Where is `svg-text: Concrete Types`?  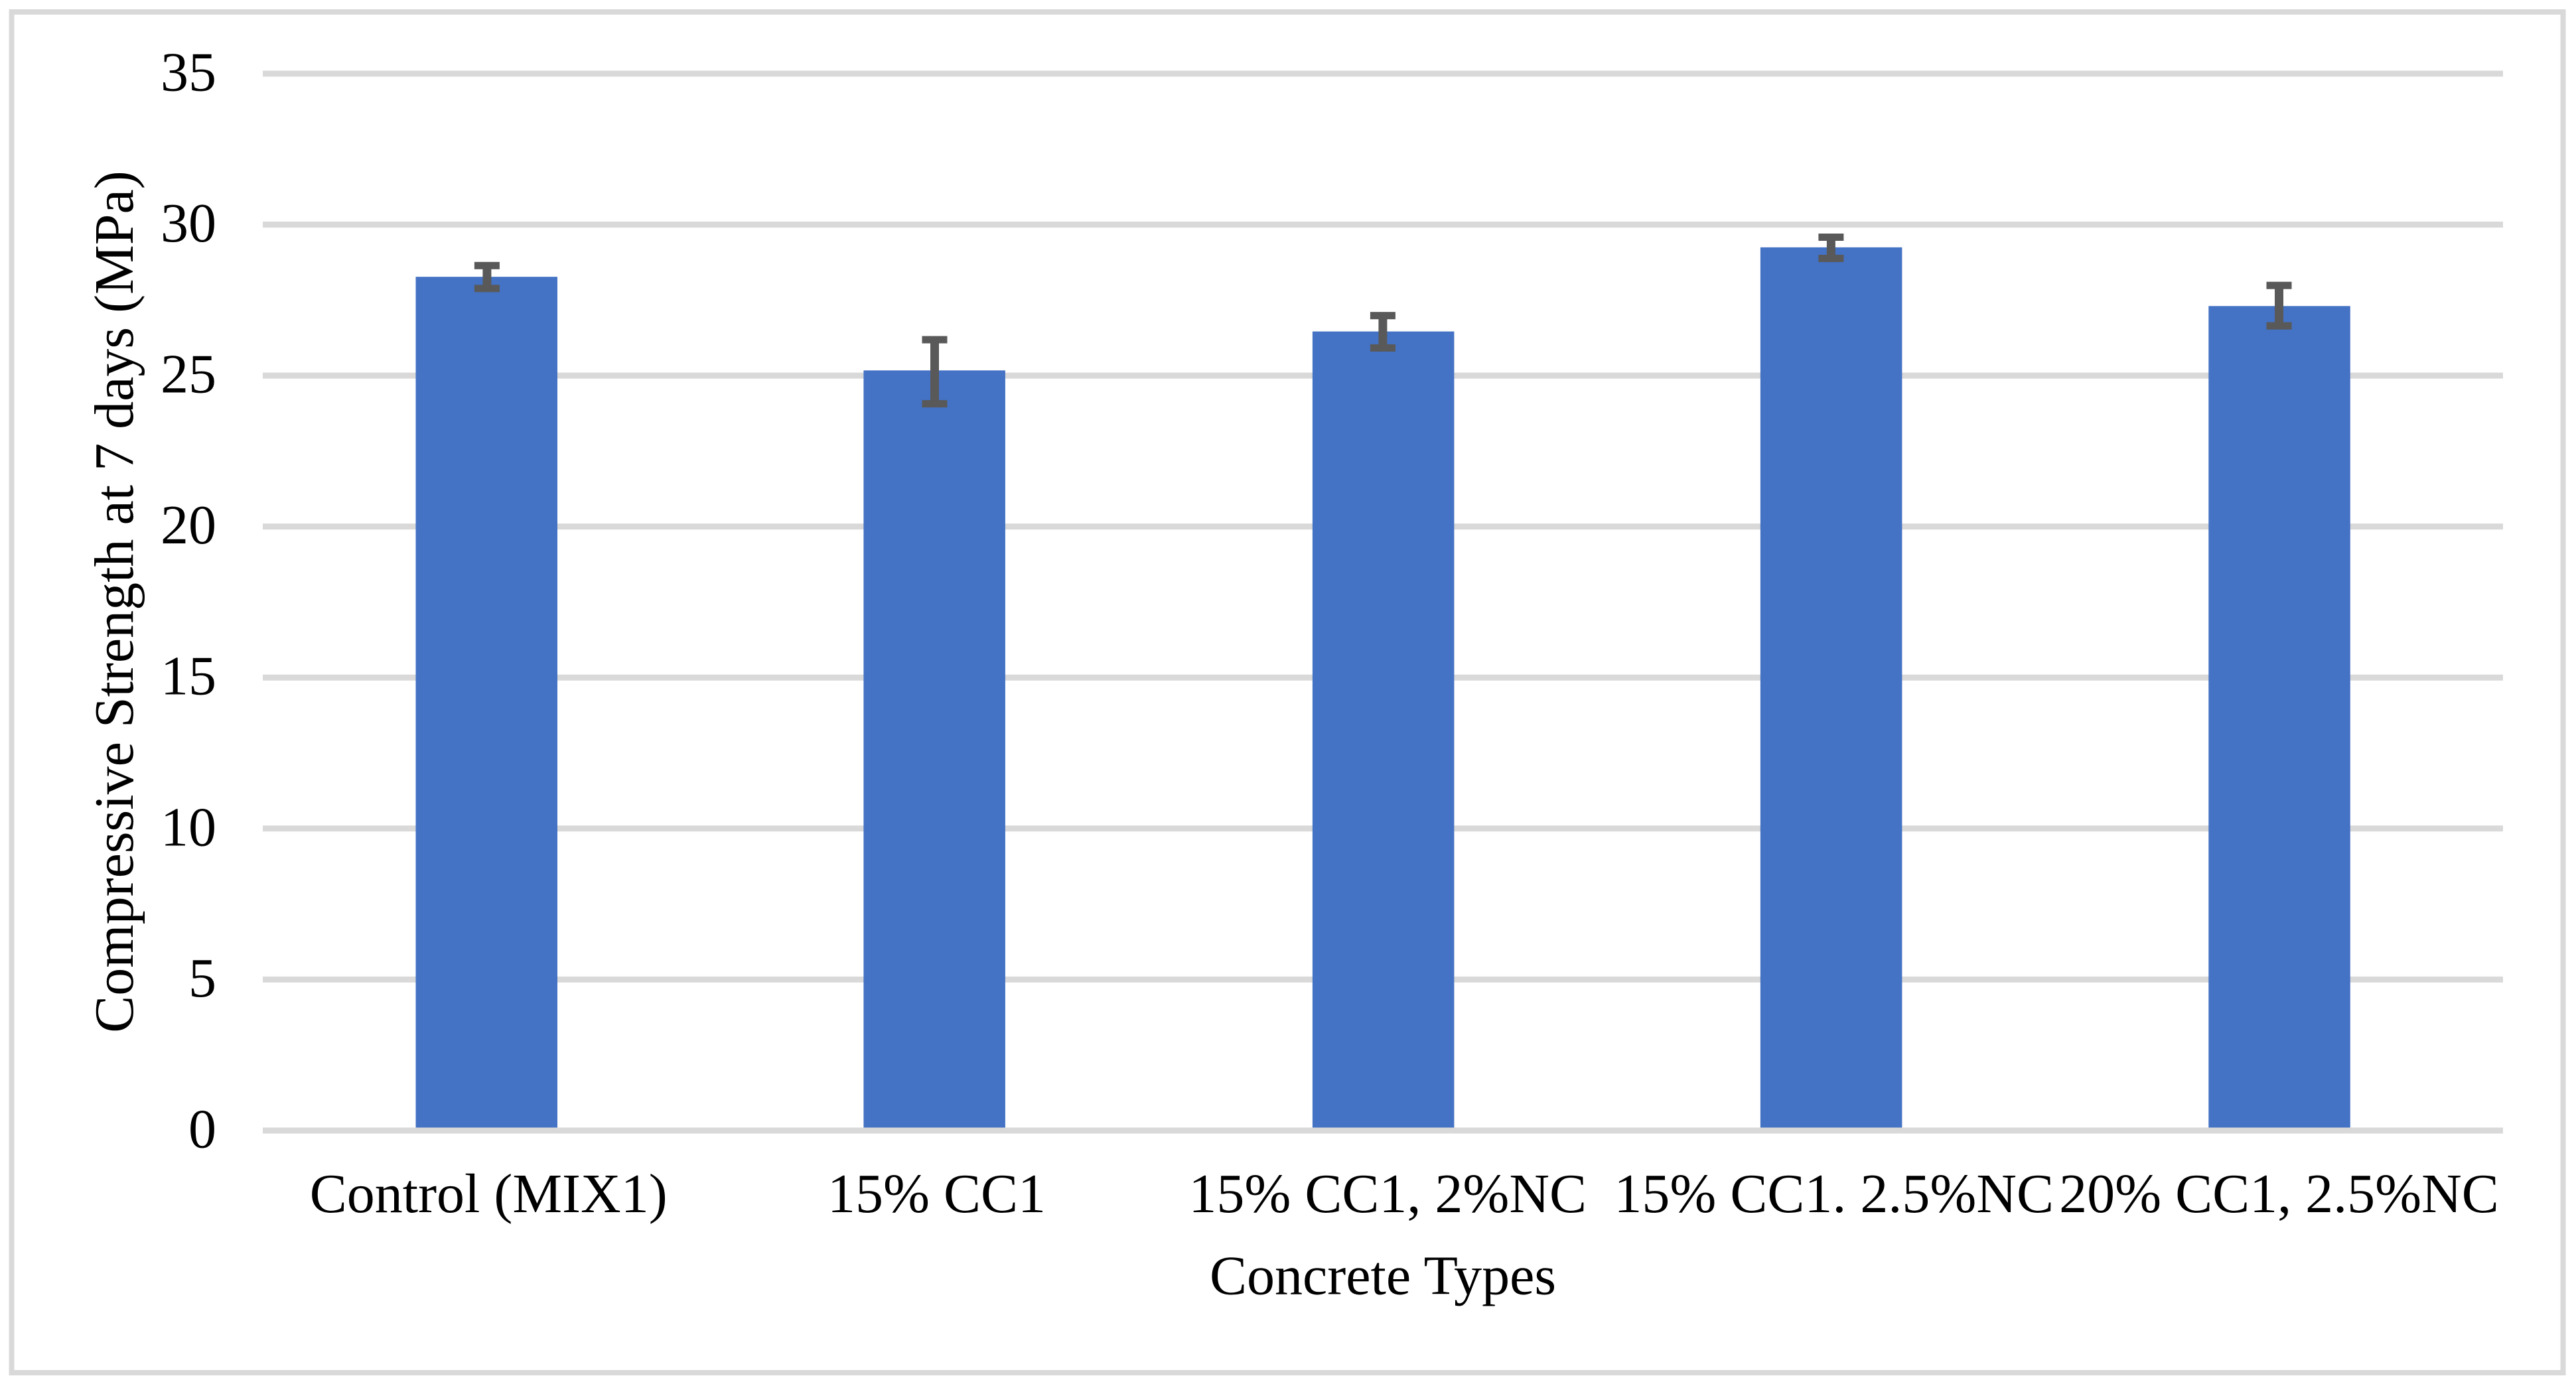
svg-text: Concrete Types is located at coordinates (1383, 1276).